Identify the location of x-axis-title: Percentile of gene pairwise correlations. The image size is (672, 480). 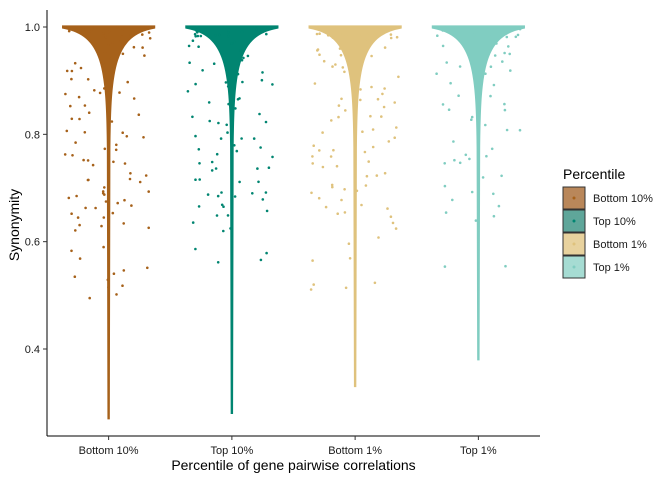
(293, 465).